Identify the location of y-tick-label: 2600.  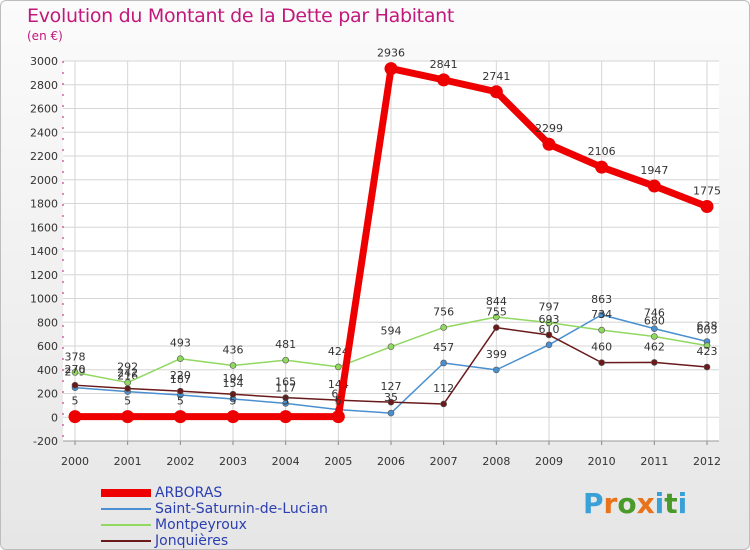
(44, 109).